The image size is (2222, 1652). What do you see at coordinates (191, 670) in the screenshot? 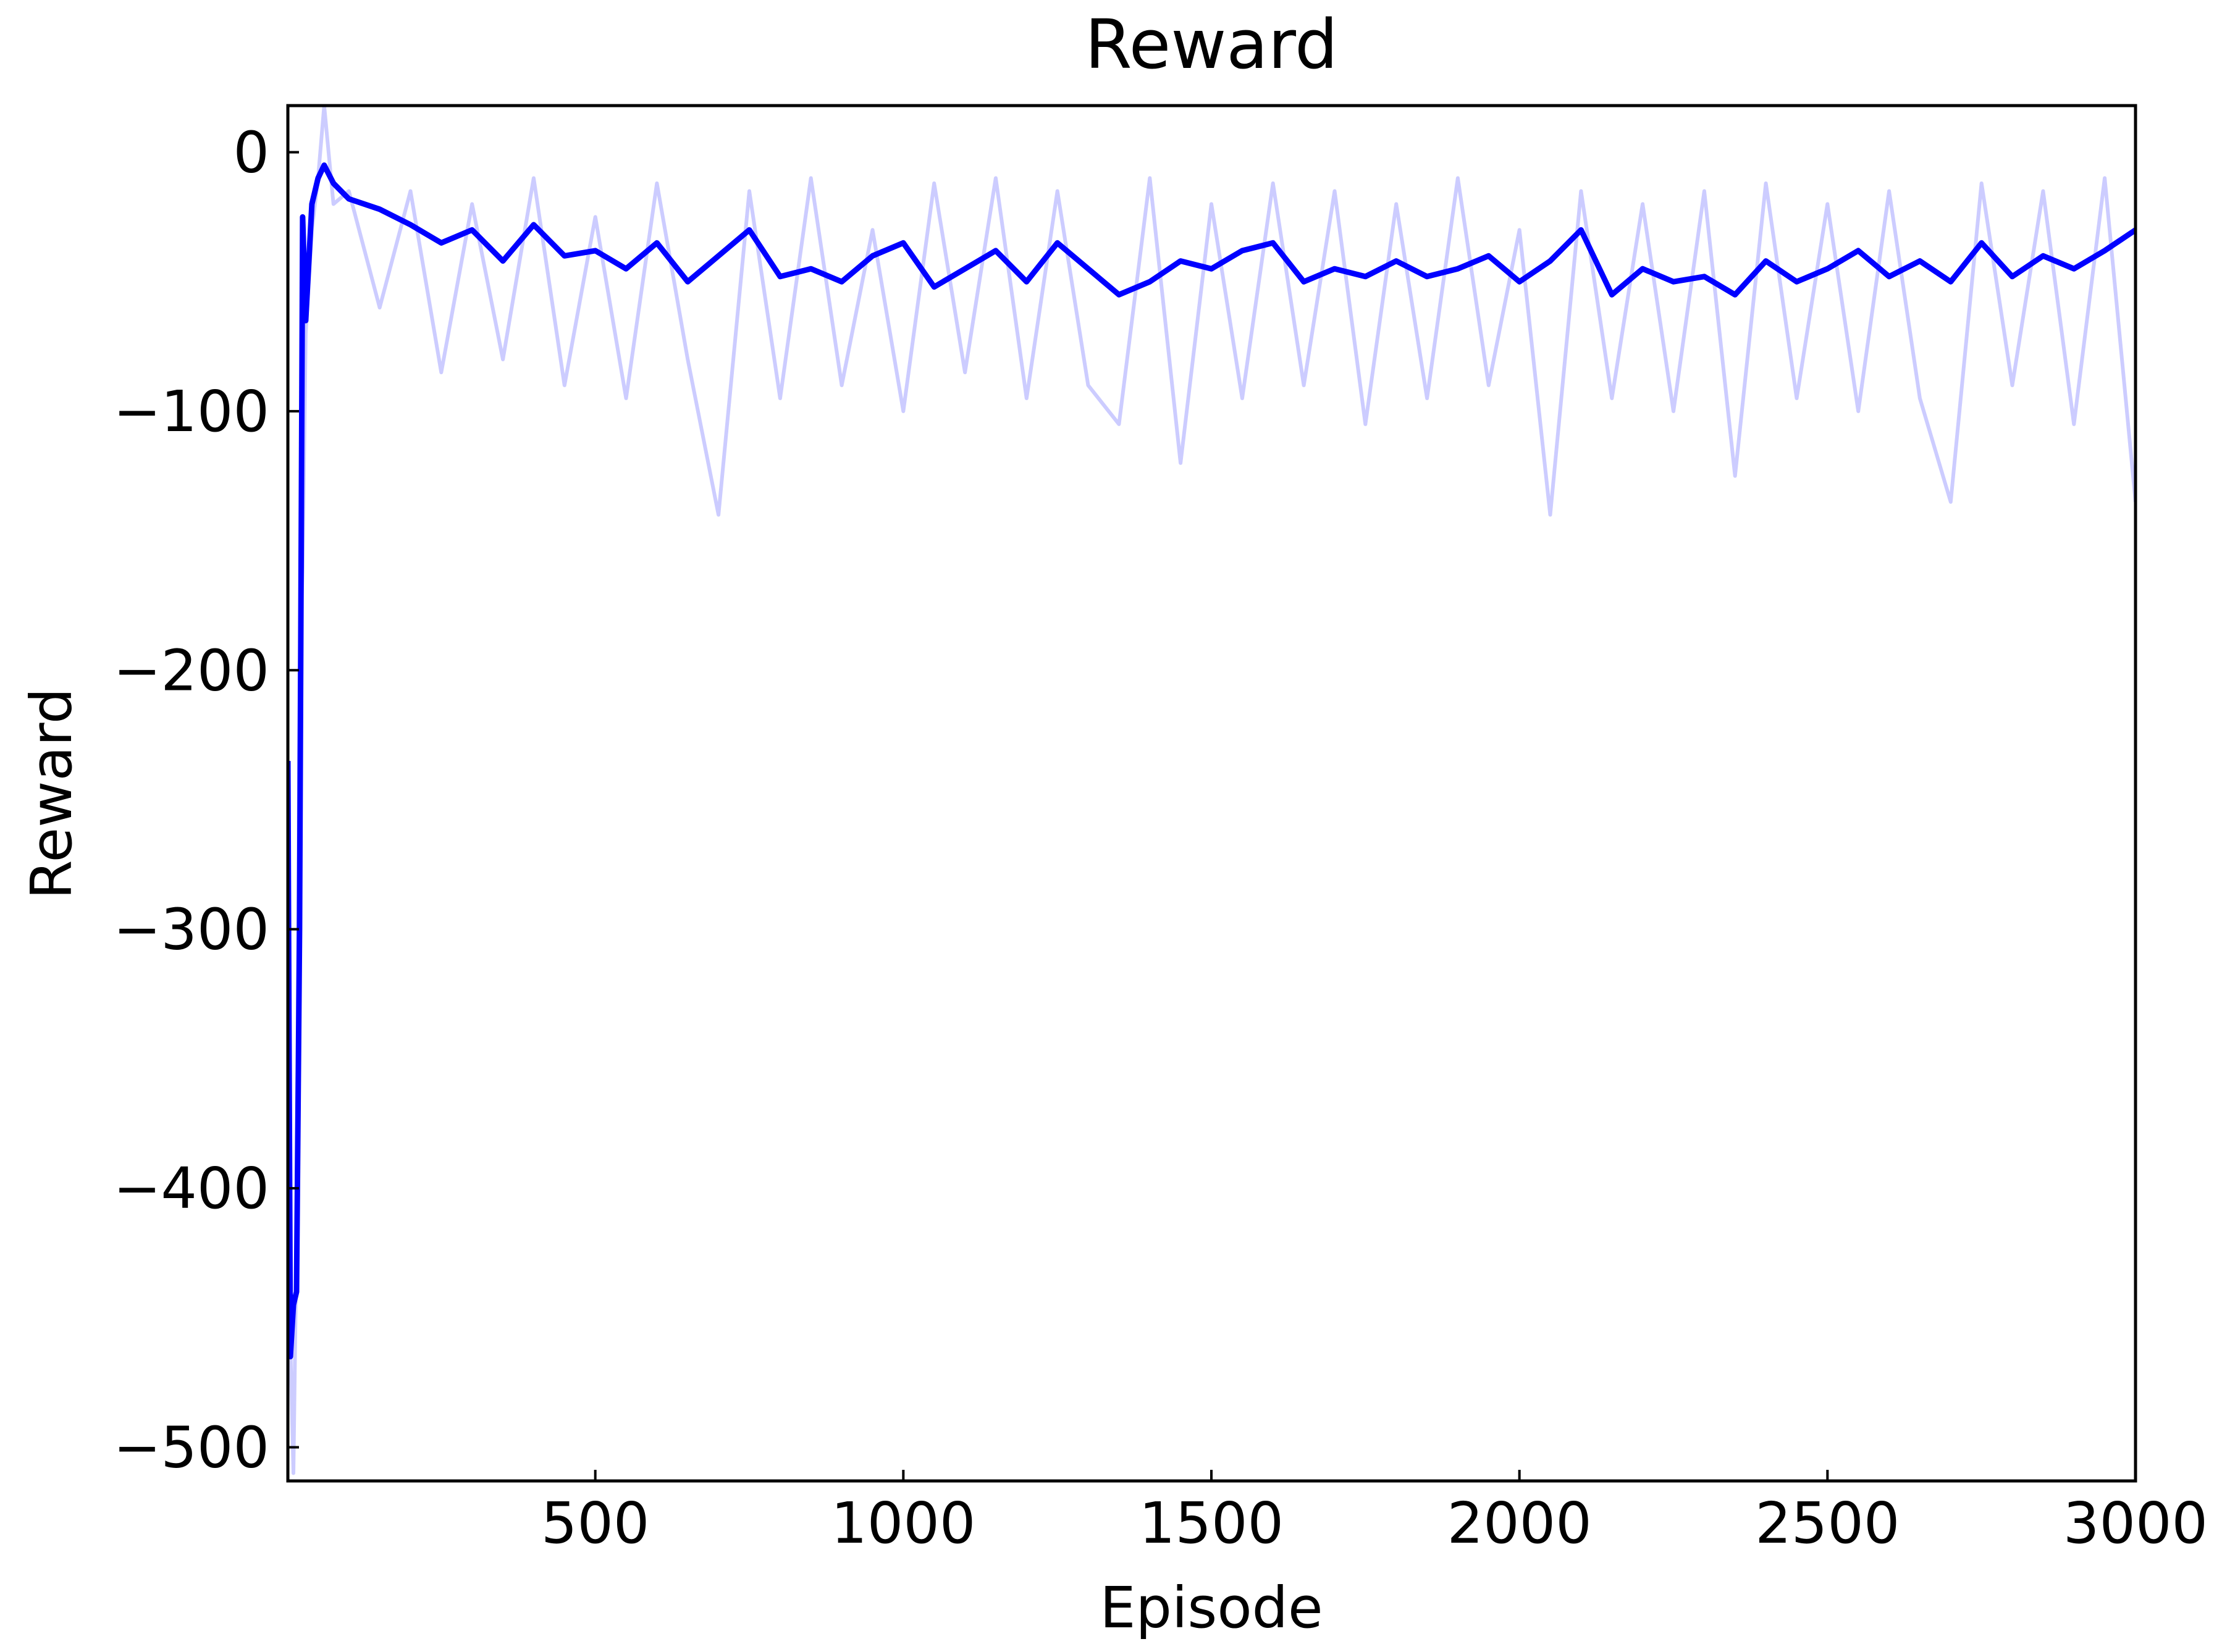
I see `y-tick-label: −200` at bounding box center [191, 670].